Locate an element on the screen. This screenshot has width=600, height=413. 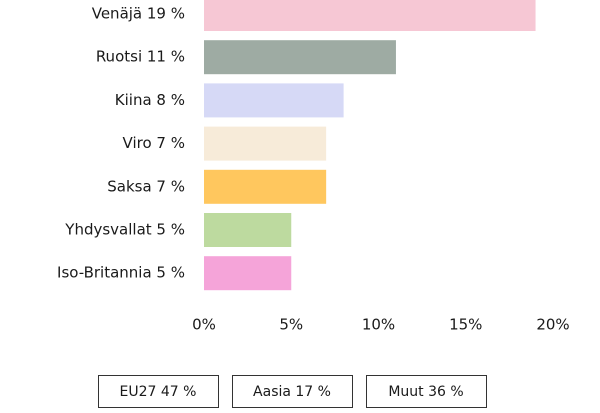
x-tick-label: 15% is located at coordinates (465, 325).